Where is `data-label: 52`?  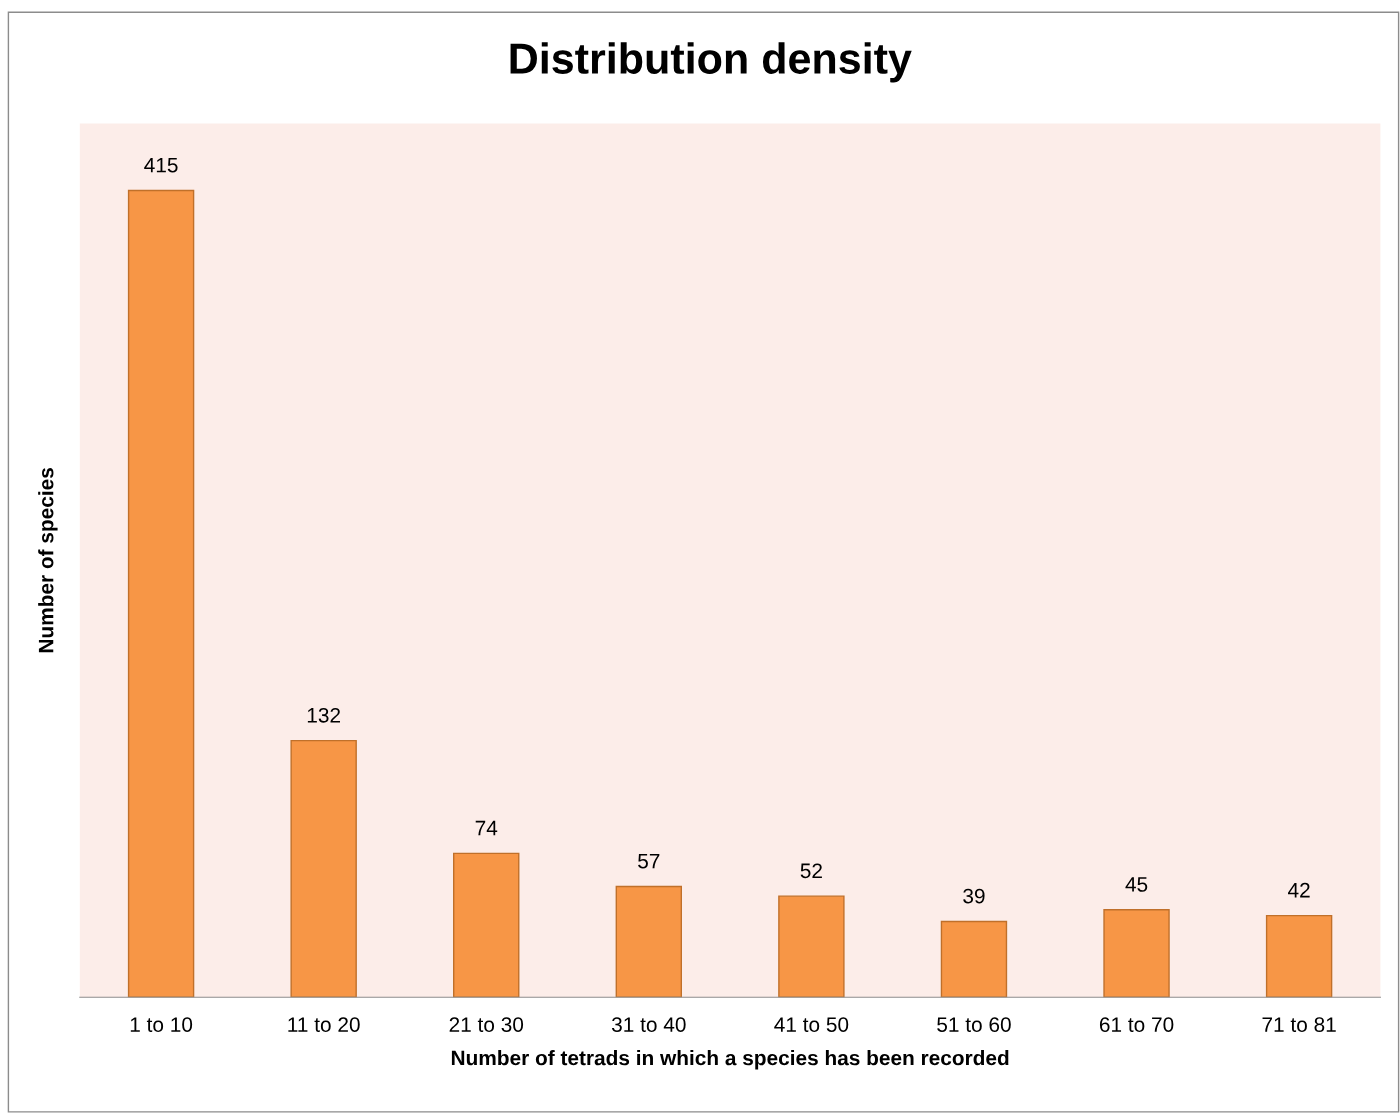 data-label: 52 is located at coordinates (811, 871).